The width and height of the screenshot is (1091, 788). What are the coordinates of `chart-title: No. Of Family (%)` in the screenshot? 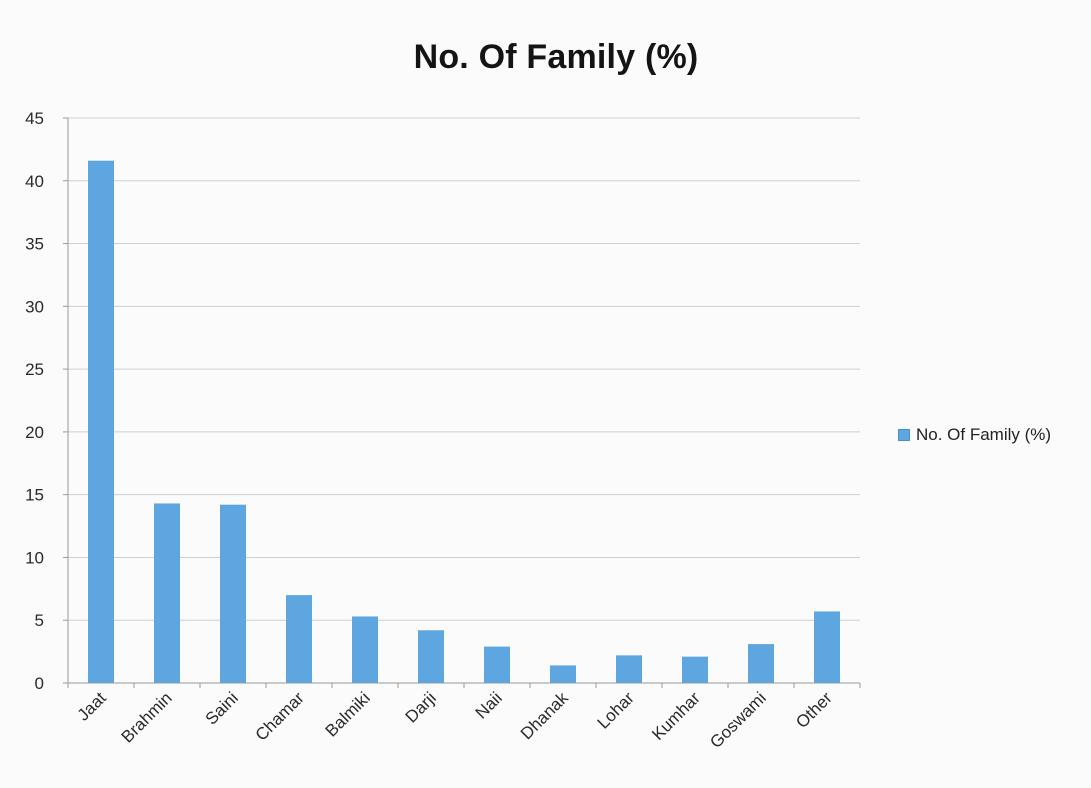 It's located at (556, 57).